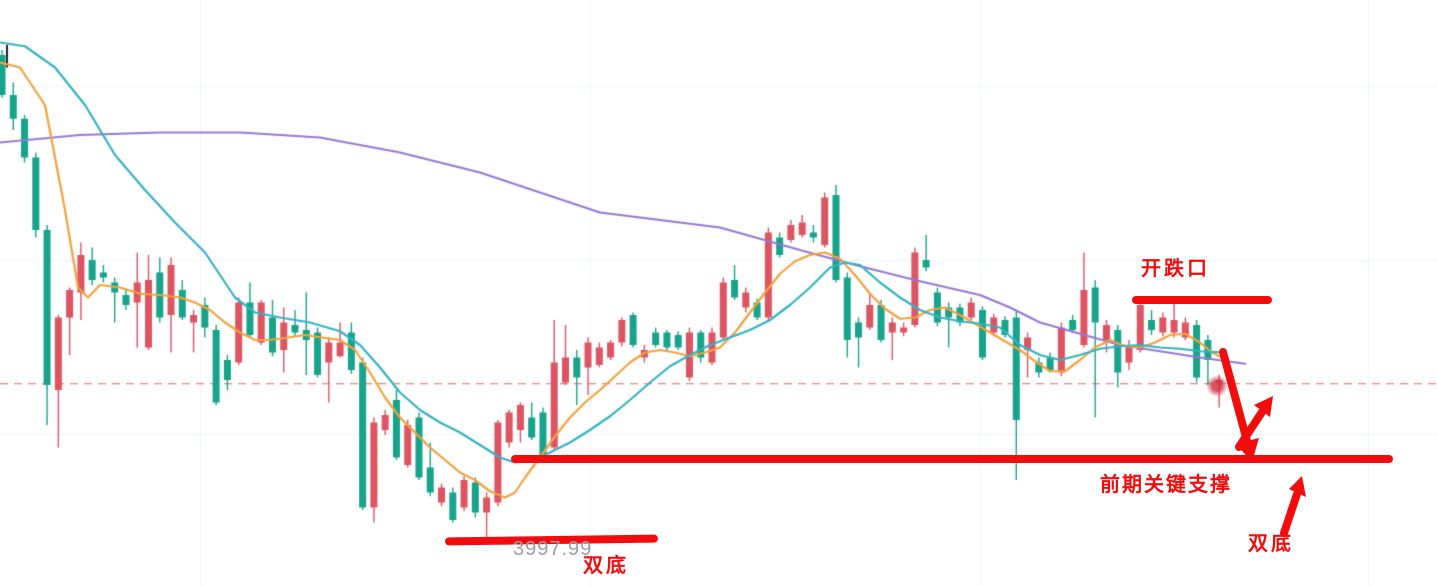 The width and height of the screenshot is (1438, 586). I want to click on double-bottom-label-mid: 双底, so click(606, 566).